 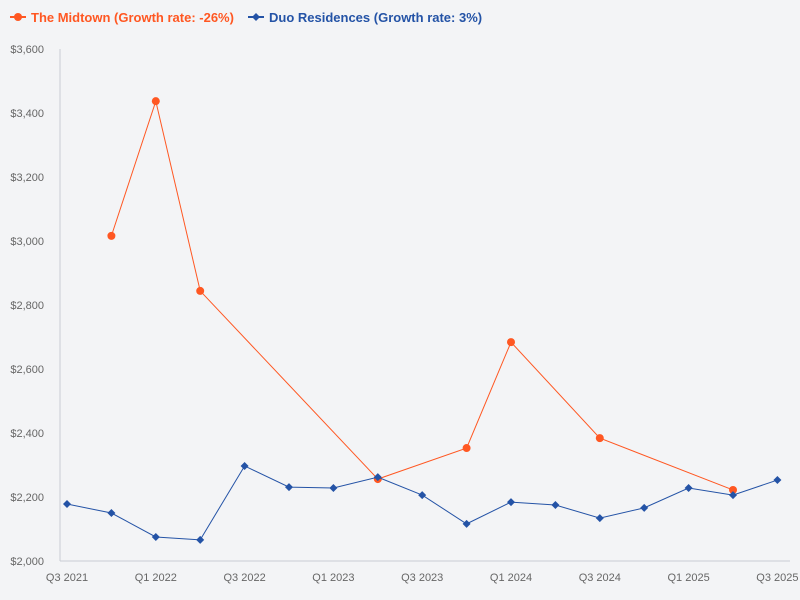 I want to click on y-tick-label: $2,400, so click(x=27, y=434).